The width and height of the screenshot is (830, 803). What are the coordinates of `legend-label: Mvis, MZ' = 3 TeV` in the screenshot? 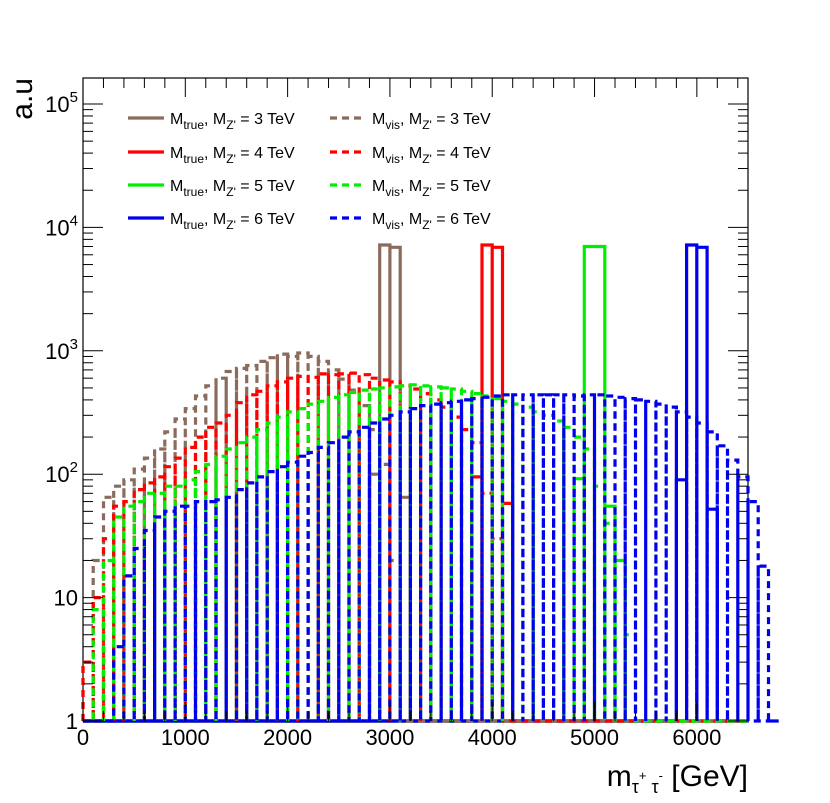 It's located at (431, 121).